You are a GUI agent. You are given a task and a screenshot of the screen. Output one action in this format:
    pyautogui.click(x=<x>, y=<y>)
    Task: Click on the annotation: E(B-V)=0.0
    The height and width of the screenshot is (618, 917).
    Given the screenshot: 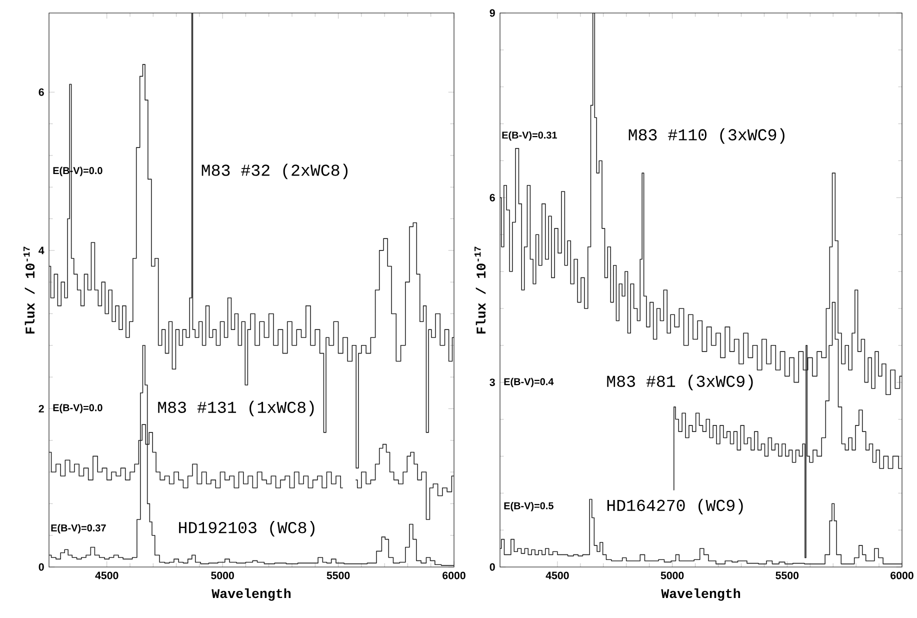 What is the action you would take?
    pyautogui.click(x=77, y=409)
    